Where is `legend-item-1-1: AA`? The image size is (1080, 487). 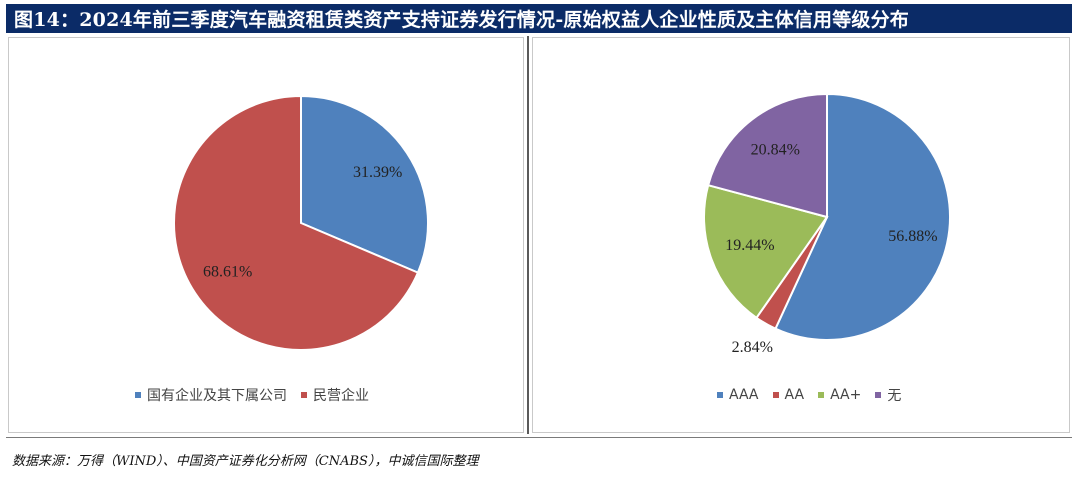 legend-item-1-1: AA is located at coordinates (788, 395).